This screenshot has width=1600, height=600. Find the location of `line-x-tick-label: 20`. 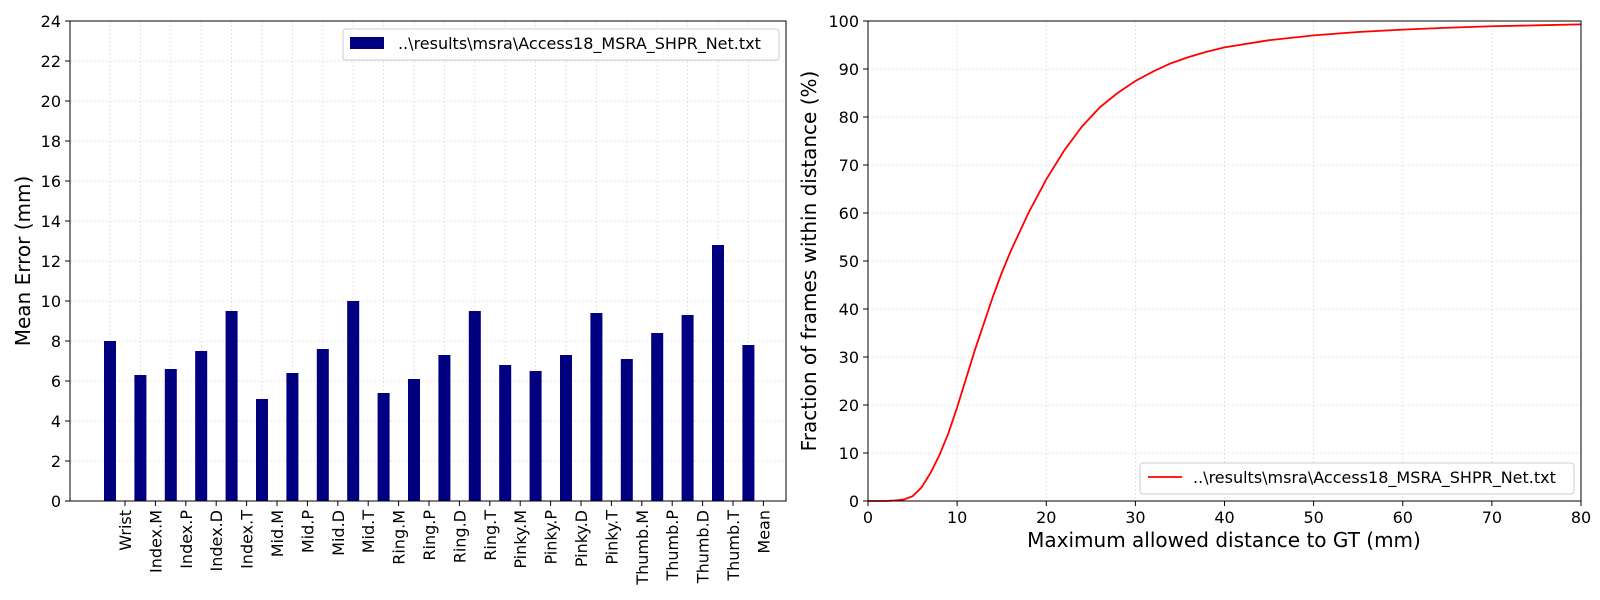

line-x-tick-label: 20 is located at coordinates (1046, 517).